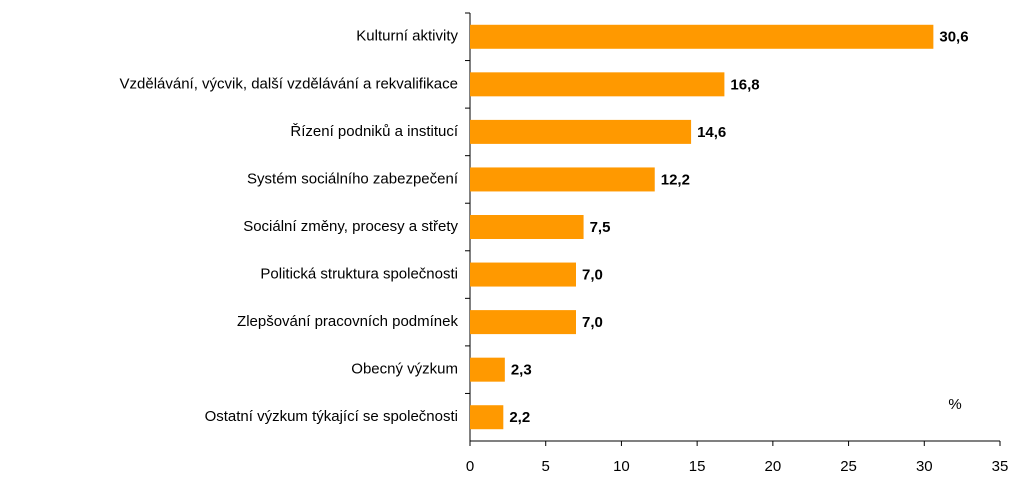 The image size is (1016, 484). What do you see at coordinates (521, 370) in the screenshot?
I see `value-label: 2,3` at bounding box center [521, 370].